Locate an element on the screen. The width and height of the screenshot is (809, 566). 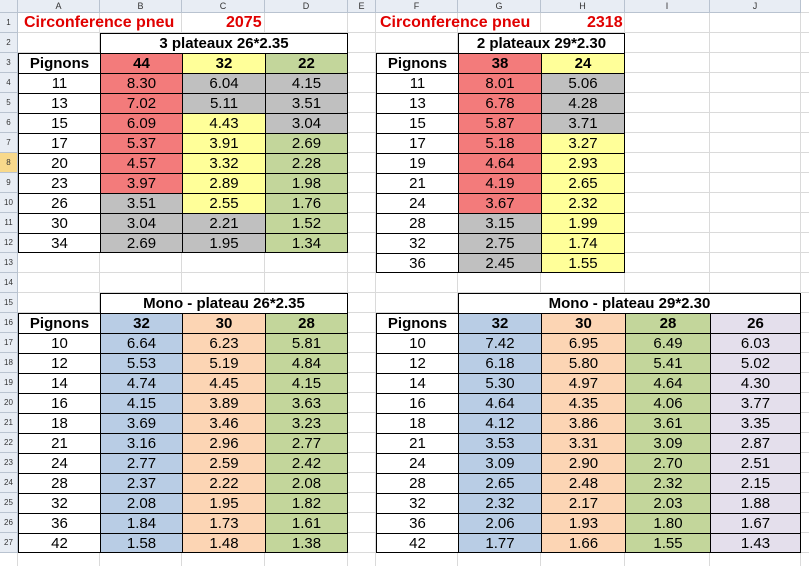
table2-ratio-cell: 5.18 is located at coordinates (499, 143).